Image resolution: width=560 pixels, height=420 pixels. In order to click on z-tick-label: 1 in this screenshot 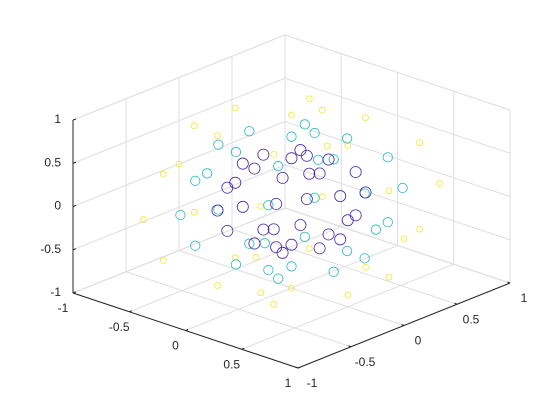, I will do `click(57, 119)`.